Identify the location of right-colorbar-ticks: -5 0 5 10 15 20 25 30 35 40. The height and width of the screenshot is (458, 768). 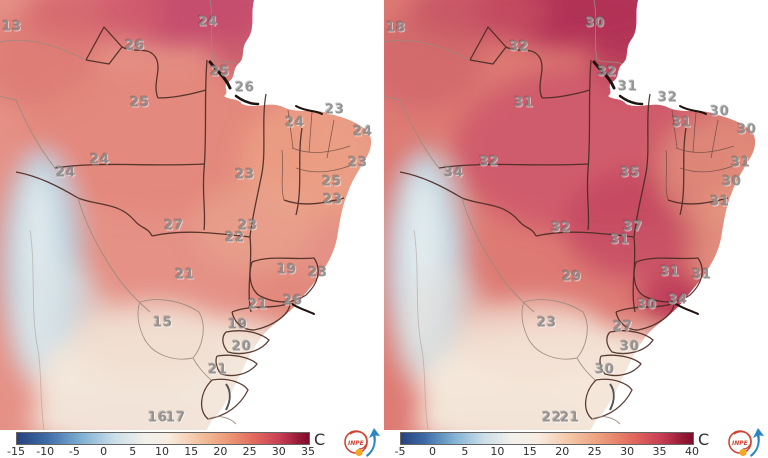
(547, 451).